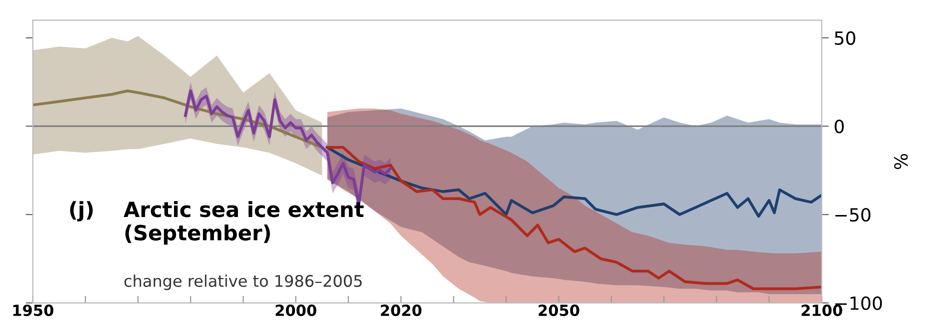 The image size is (938, 325). Describe the element at coordinates (244, 223) in the screenshot. I see `text: Arctic sea ice extent (September)` at that location.